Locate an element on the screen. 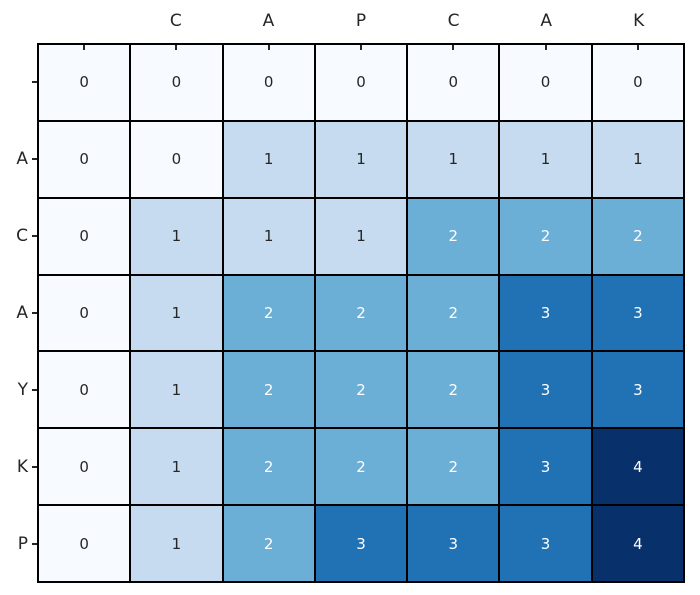  x-tick-label: C is located at coordinates (175, 20).